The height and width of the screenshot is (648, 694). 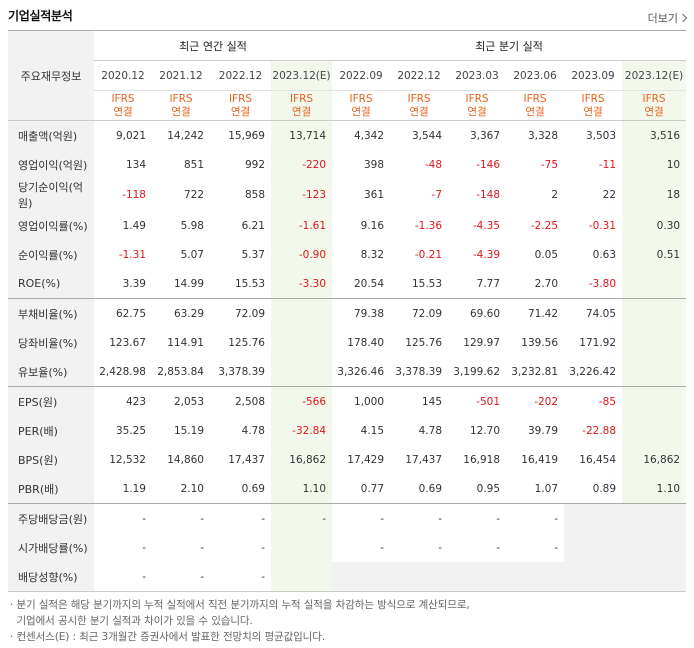 What do you see at coordinates (192, 254) in the screenshot?
I see `value-cell: 5.07` at bounding box center [192, 254].